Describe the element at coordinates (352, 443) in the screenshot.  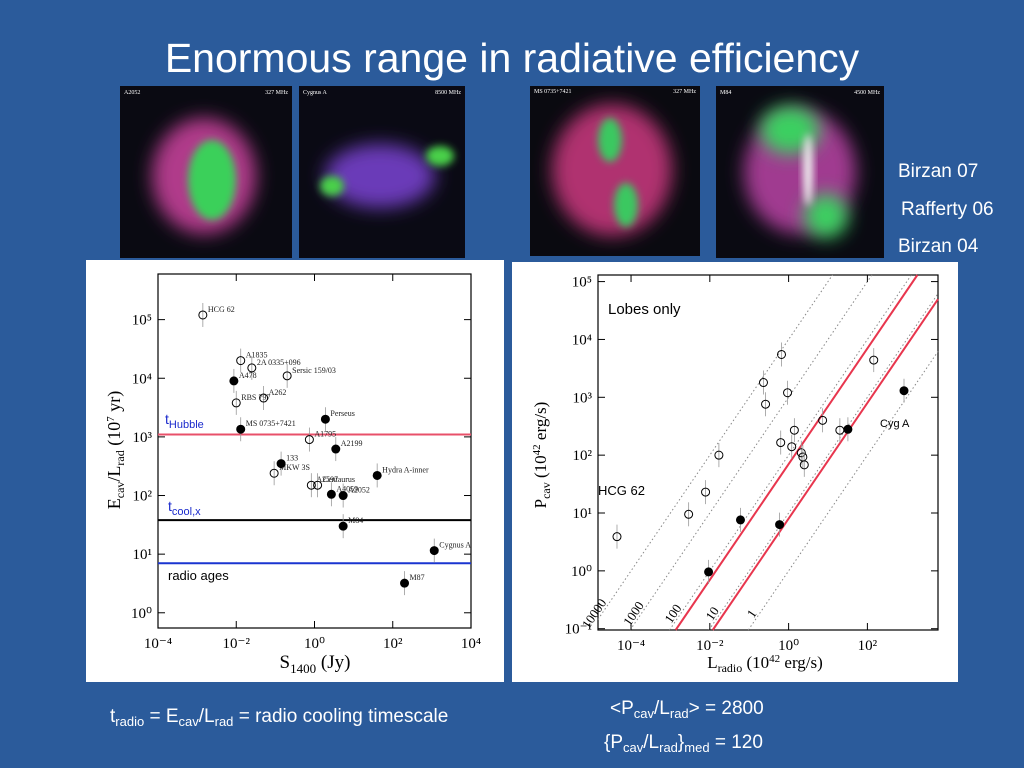
I see `point-label: A2199` at that location.